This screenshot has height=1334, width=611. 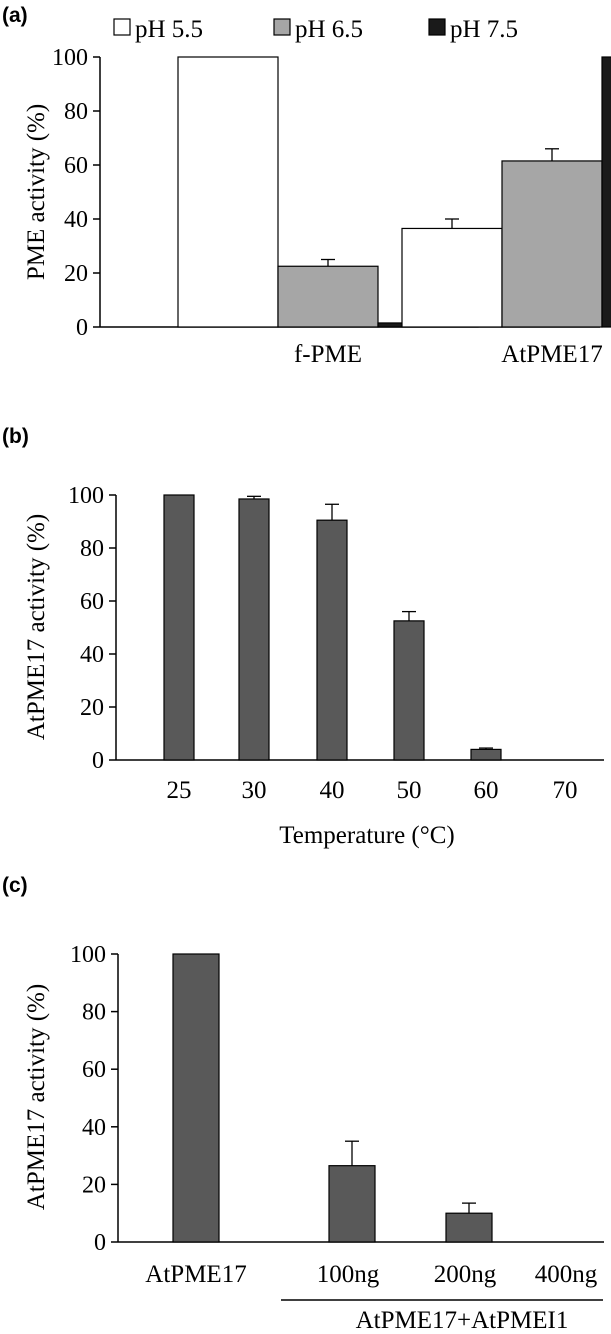 I want to click on legend-swatch-ph65, so click(x=282, y=27).